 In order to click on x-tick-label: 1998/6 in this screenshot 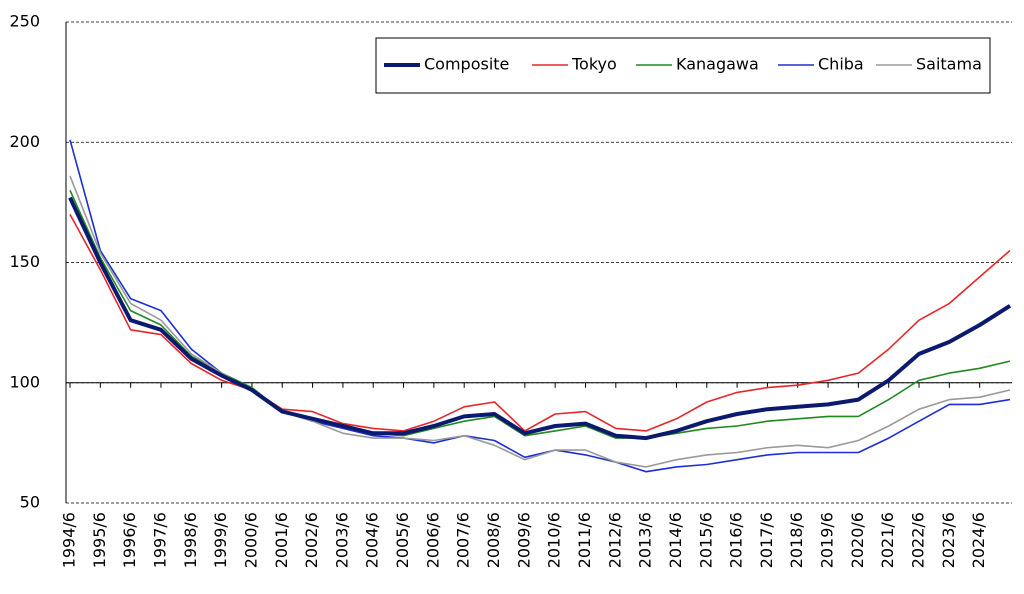, I will do `click(190, 540)`.